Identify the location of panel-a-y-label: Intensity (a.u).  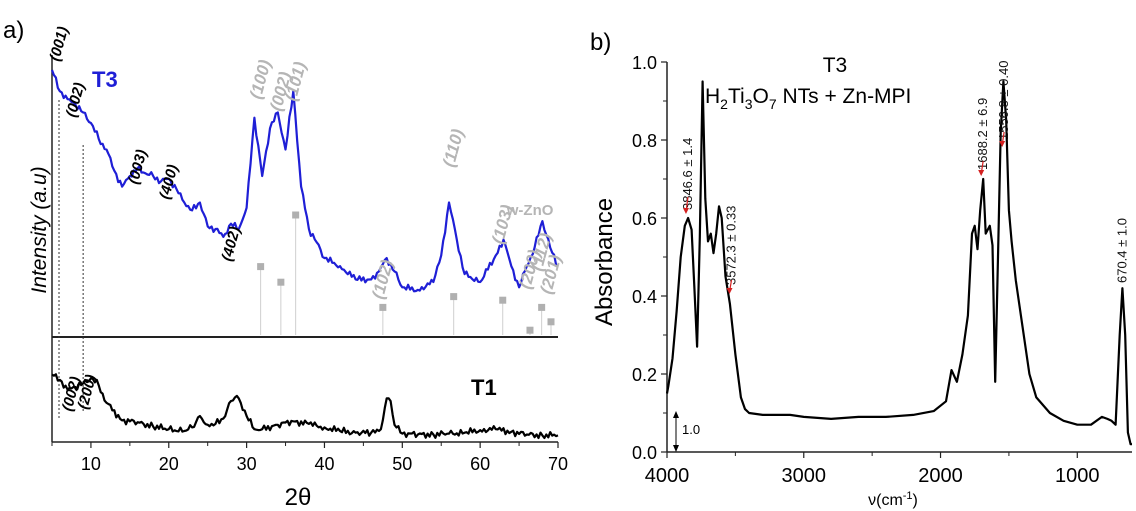
(39, 229).